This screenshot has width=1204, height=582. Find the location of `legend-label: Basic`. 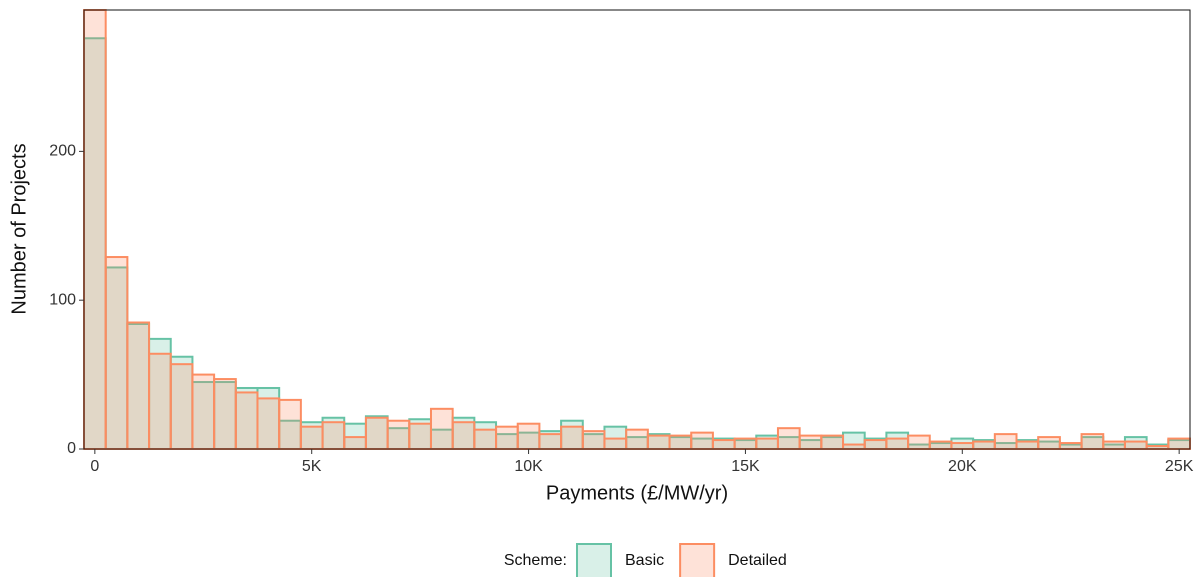

legend-label: Basic is located at coordinates (644, 560).